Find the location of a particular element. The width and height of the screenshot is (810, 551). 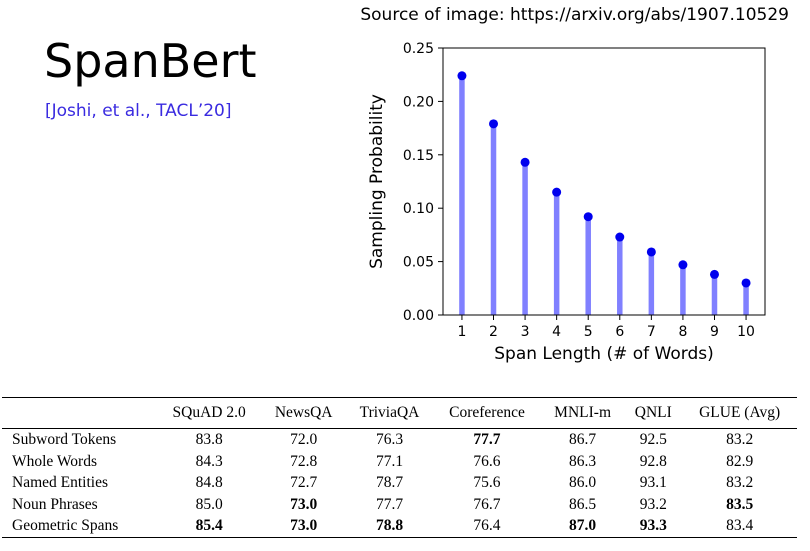

table-cell: 84.8 is located at coordinates (209, 482).